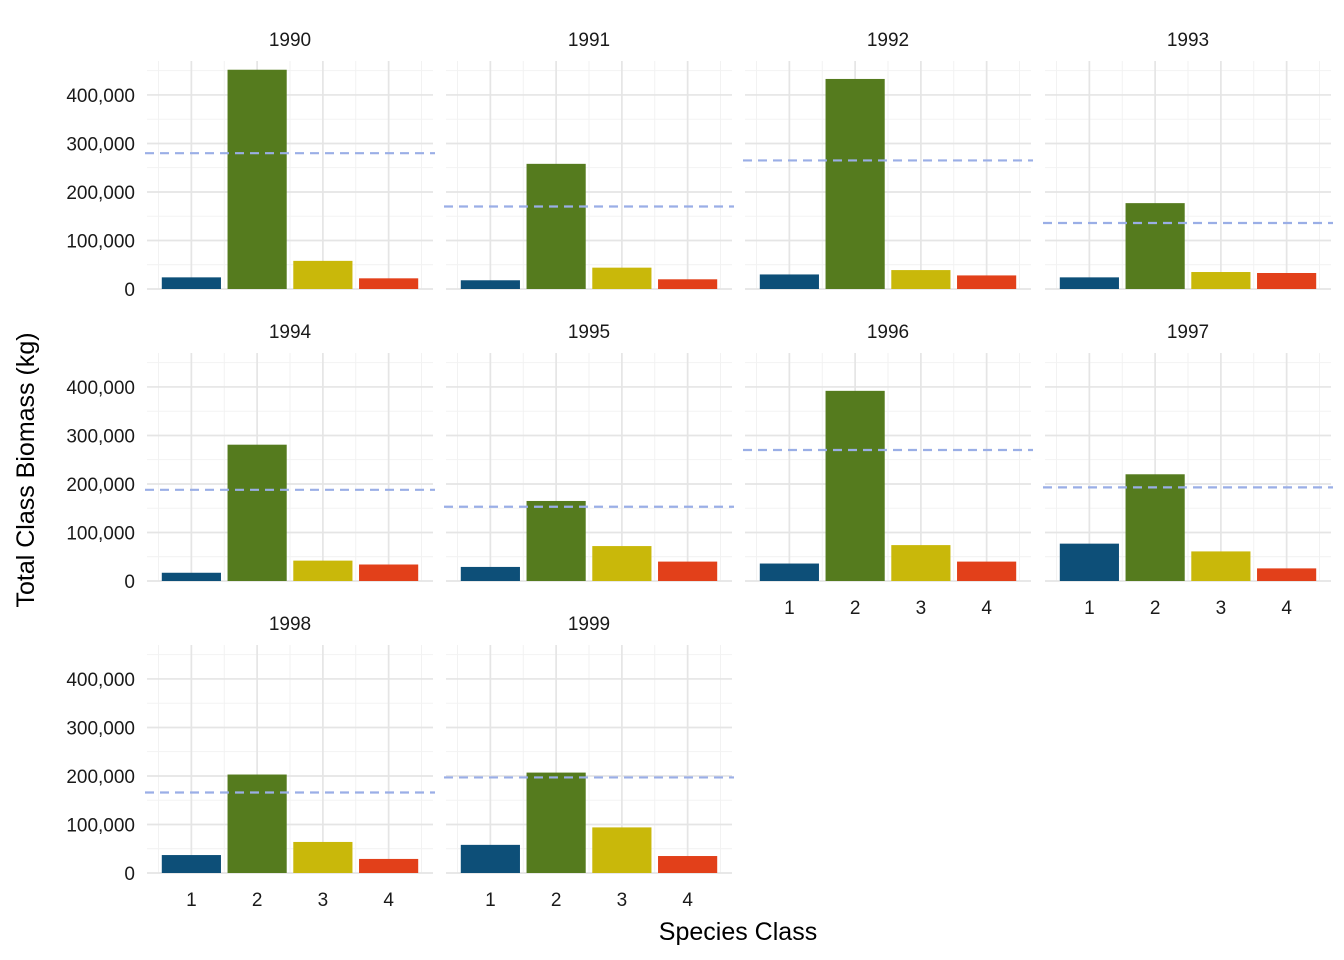  I want to click on facet-title-1995: 1995, so click(589, 332).